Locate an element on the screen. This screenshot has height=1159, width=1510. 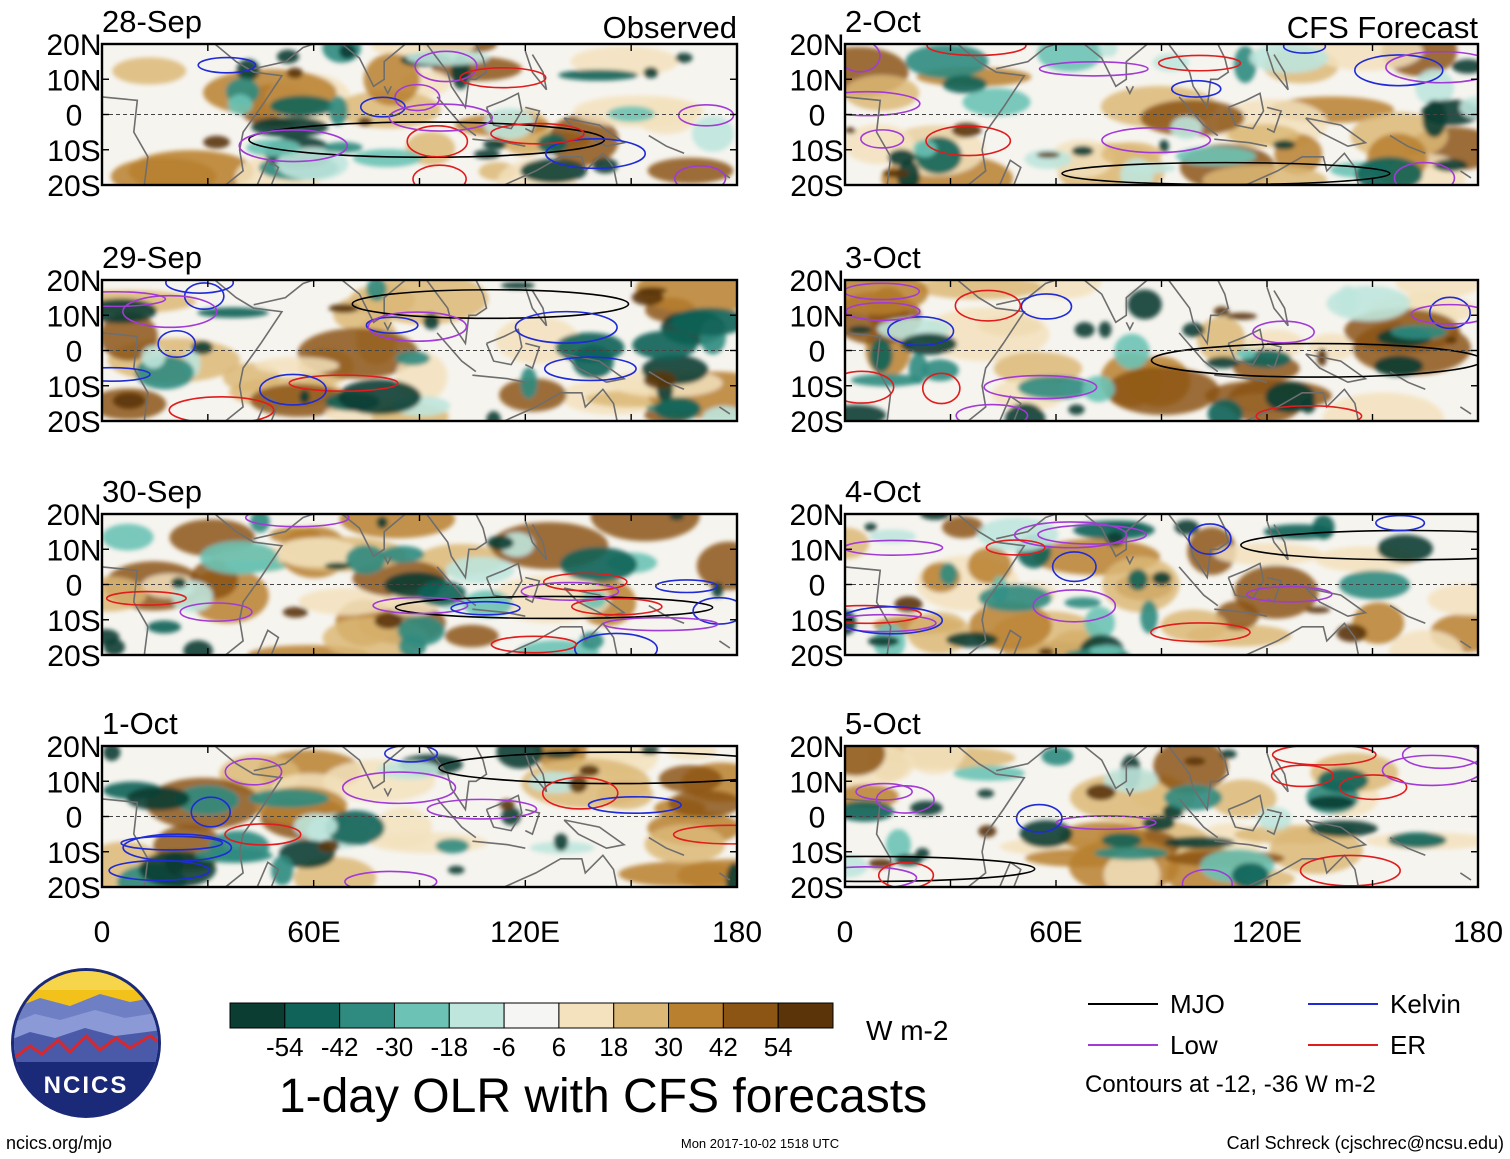
olr-anomaly-field is located at coordinates (419, 816).